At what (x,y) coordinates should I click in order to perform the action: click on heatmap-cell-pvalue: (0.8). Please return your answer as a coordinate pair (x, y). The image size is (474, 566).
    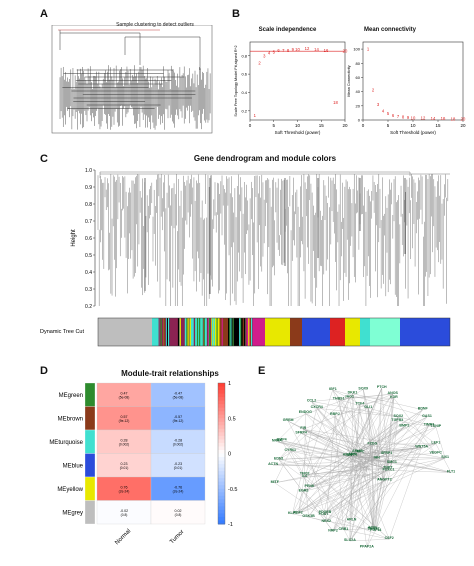
    Looking at the image, I should click on (178, 515).